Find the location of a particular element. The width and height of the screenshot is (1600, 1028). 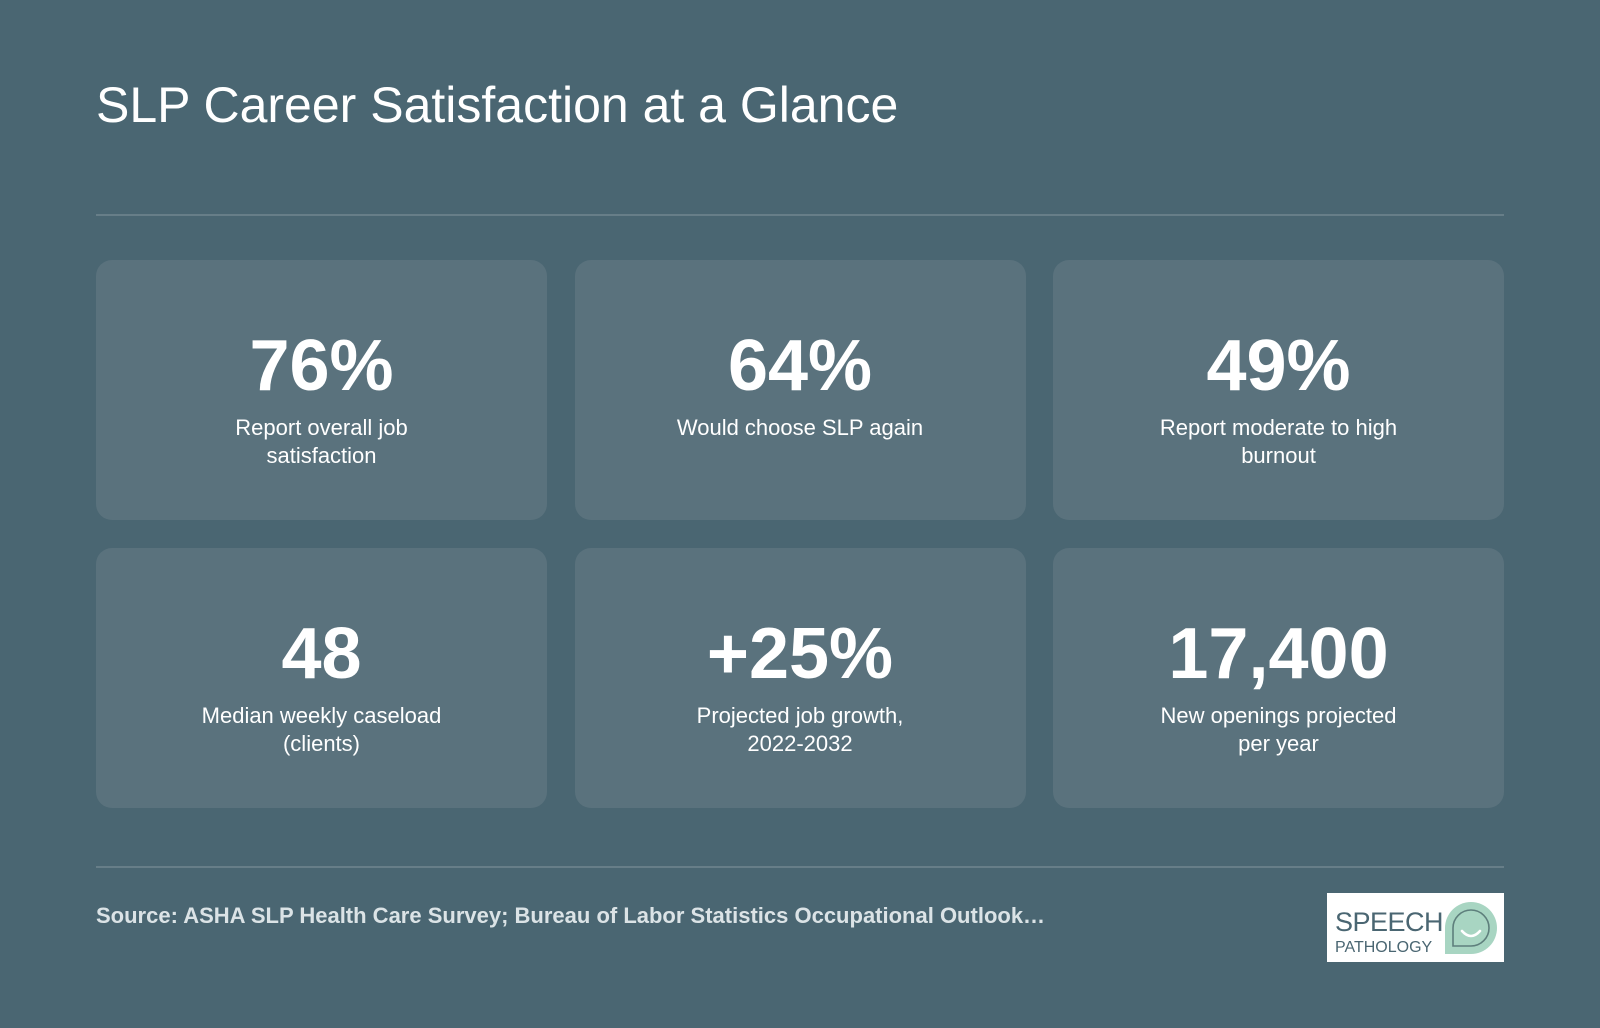

stat-value: 76% is located at coordinates (321, 366).